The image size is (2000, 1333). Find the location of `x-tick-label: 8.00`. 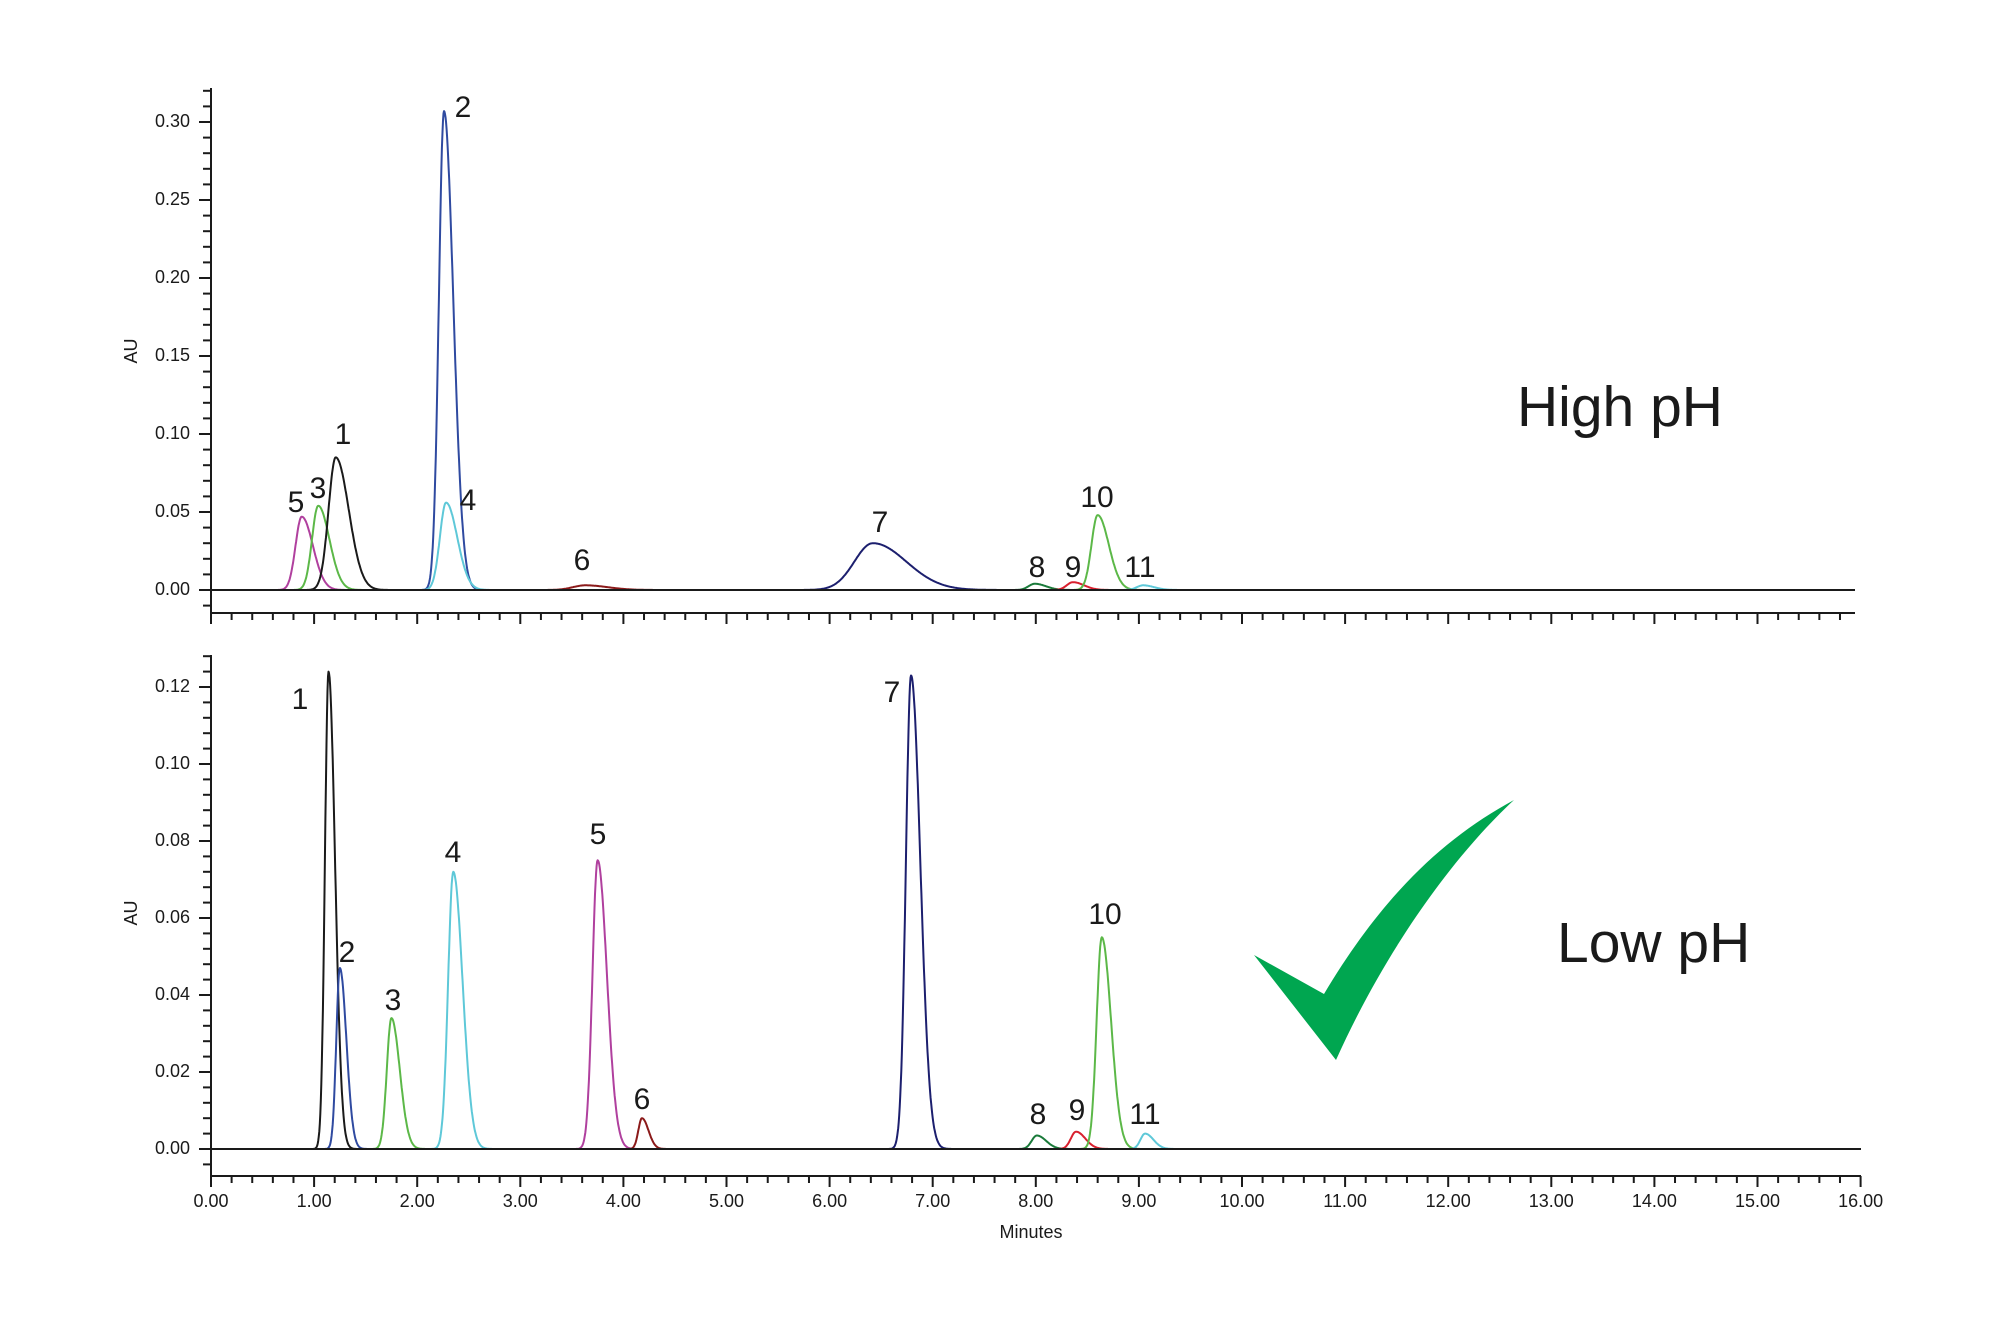

x-tick-label: 8.00 is located at coordinates (1035, 1201).